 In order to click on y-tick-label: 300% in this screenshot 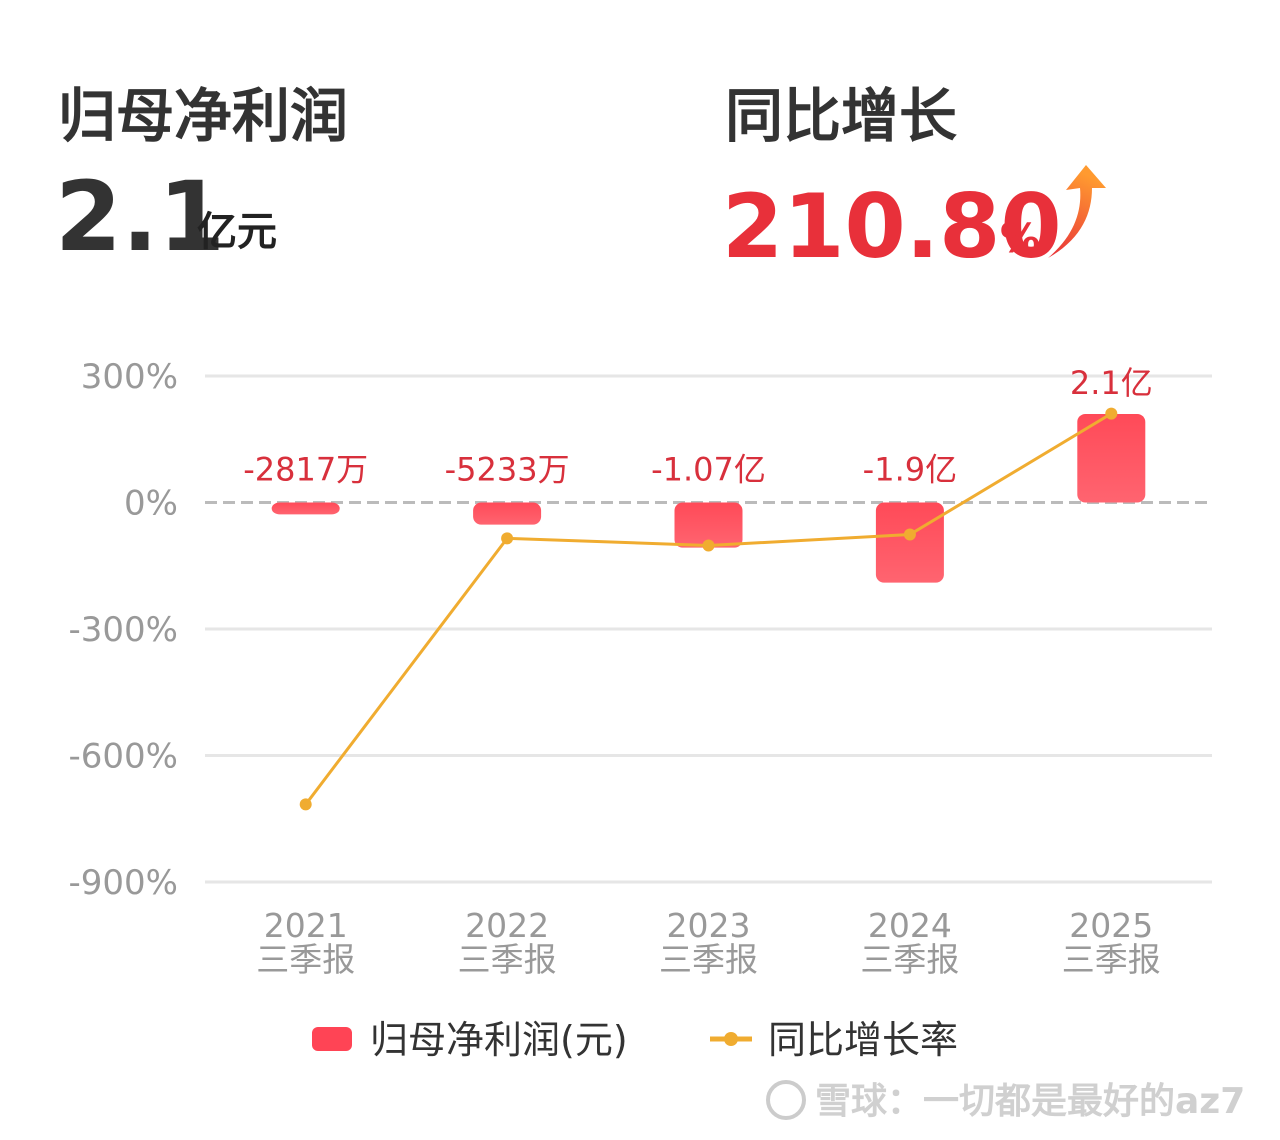, I will do `click(129, 377)`.